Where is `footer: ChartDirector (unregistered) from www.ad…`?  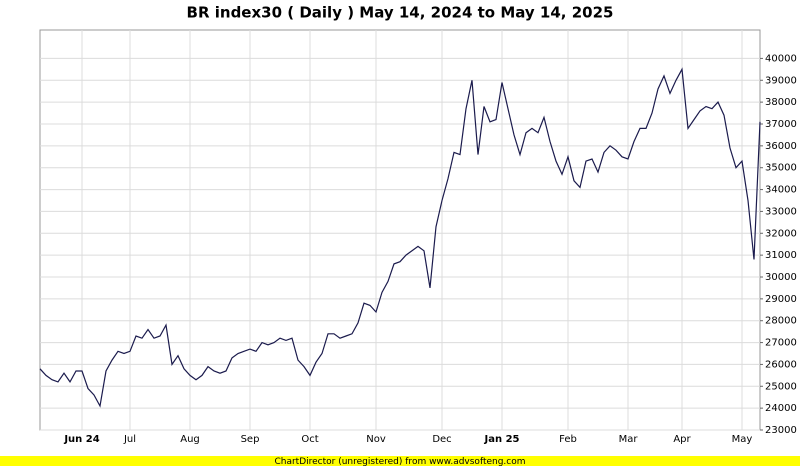 footer: ChartDirector (unregistered) from www.ad… is located at coordinates (399, 461).